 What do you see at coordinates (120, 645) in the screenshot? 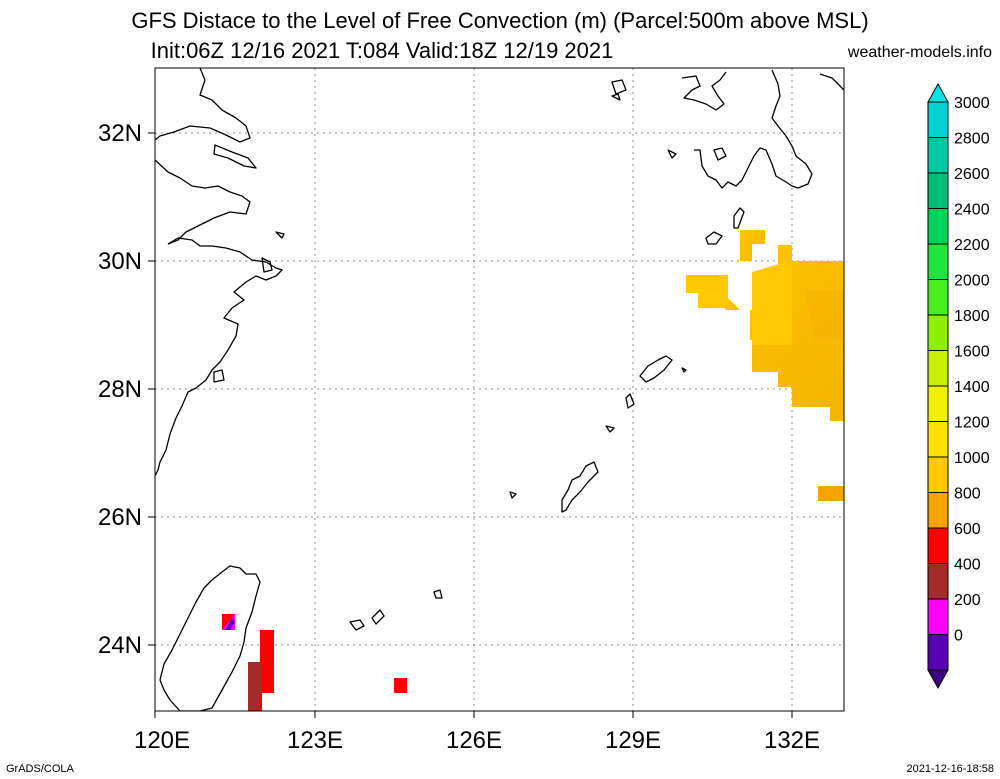
I see `lat-label: 24N` at bounding box center [120, 645].